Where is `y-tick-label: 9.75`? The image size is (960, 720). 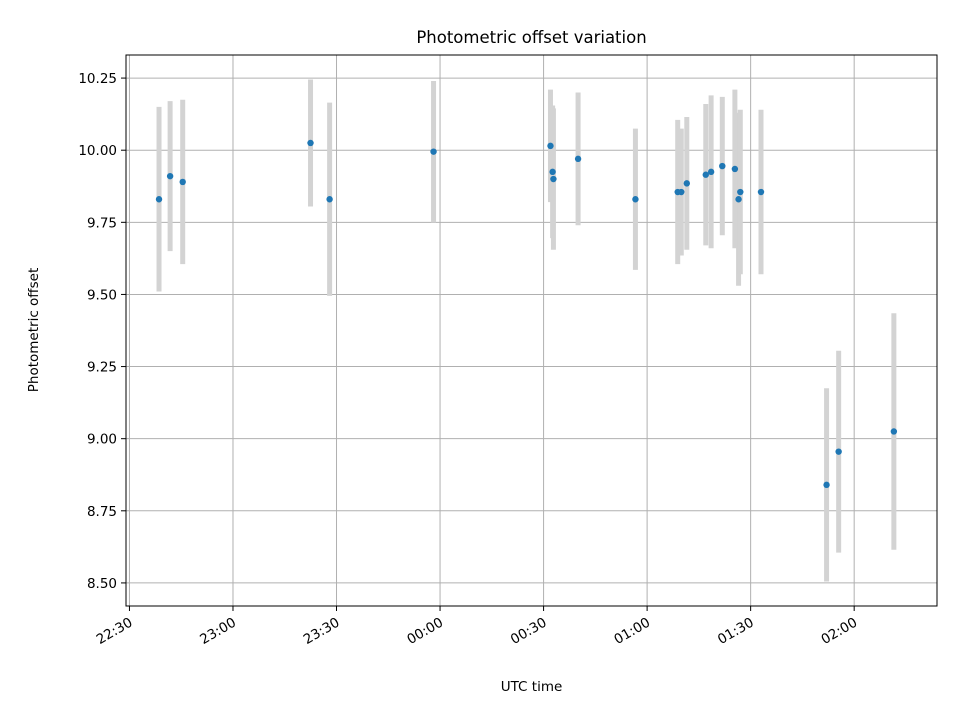 y-tick-label: 9.75 is located at coordinates (102, 223).